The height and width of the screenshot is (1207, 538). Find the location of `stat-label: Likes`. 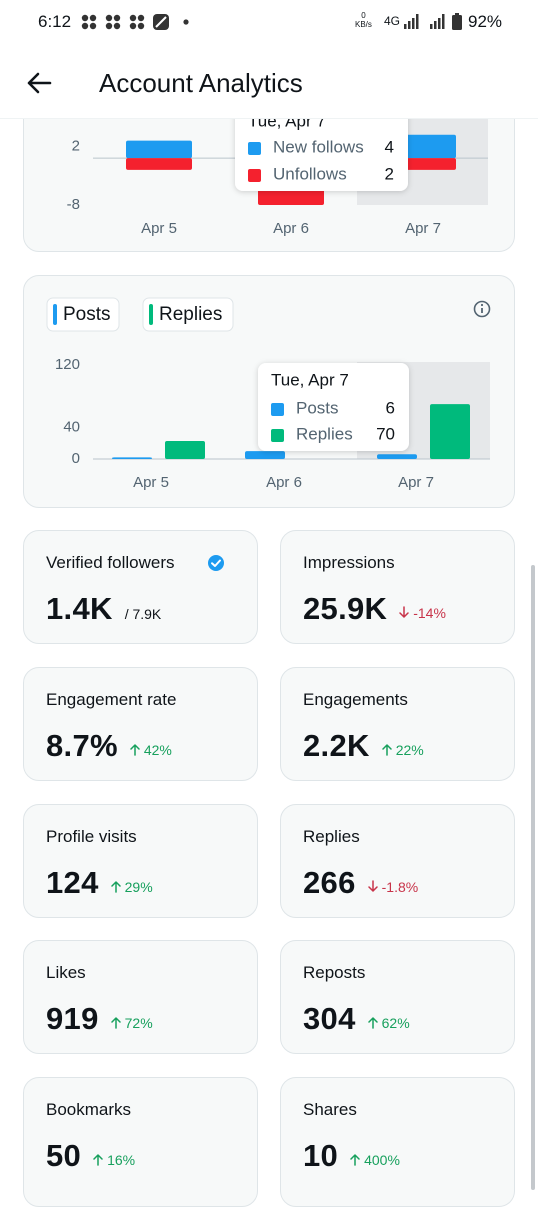

stat-label: Likes is located at coordinates (66, 972).